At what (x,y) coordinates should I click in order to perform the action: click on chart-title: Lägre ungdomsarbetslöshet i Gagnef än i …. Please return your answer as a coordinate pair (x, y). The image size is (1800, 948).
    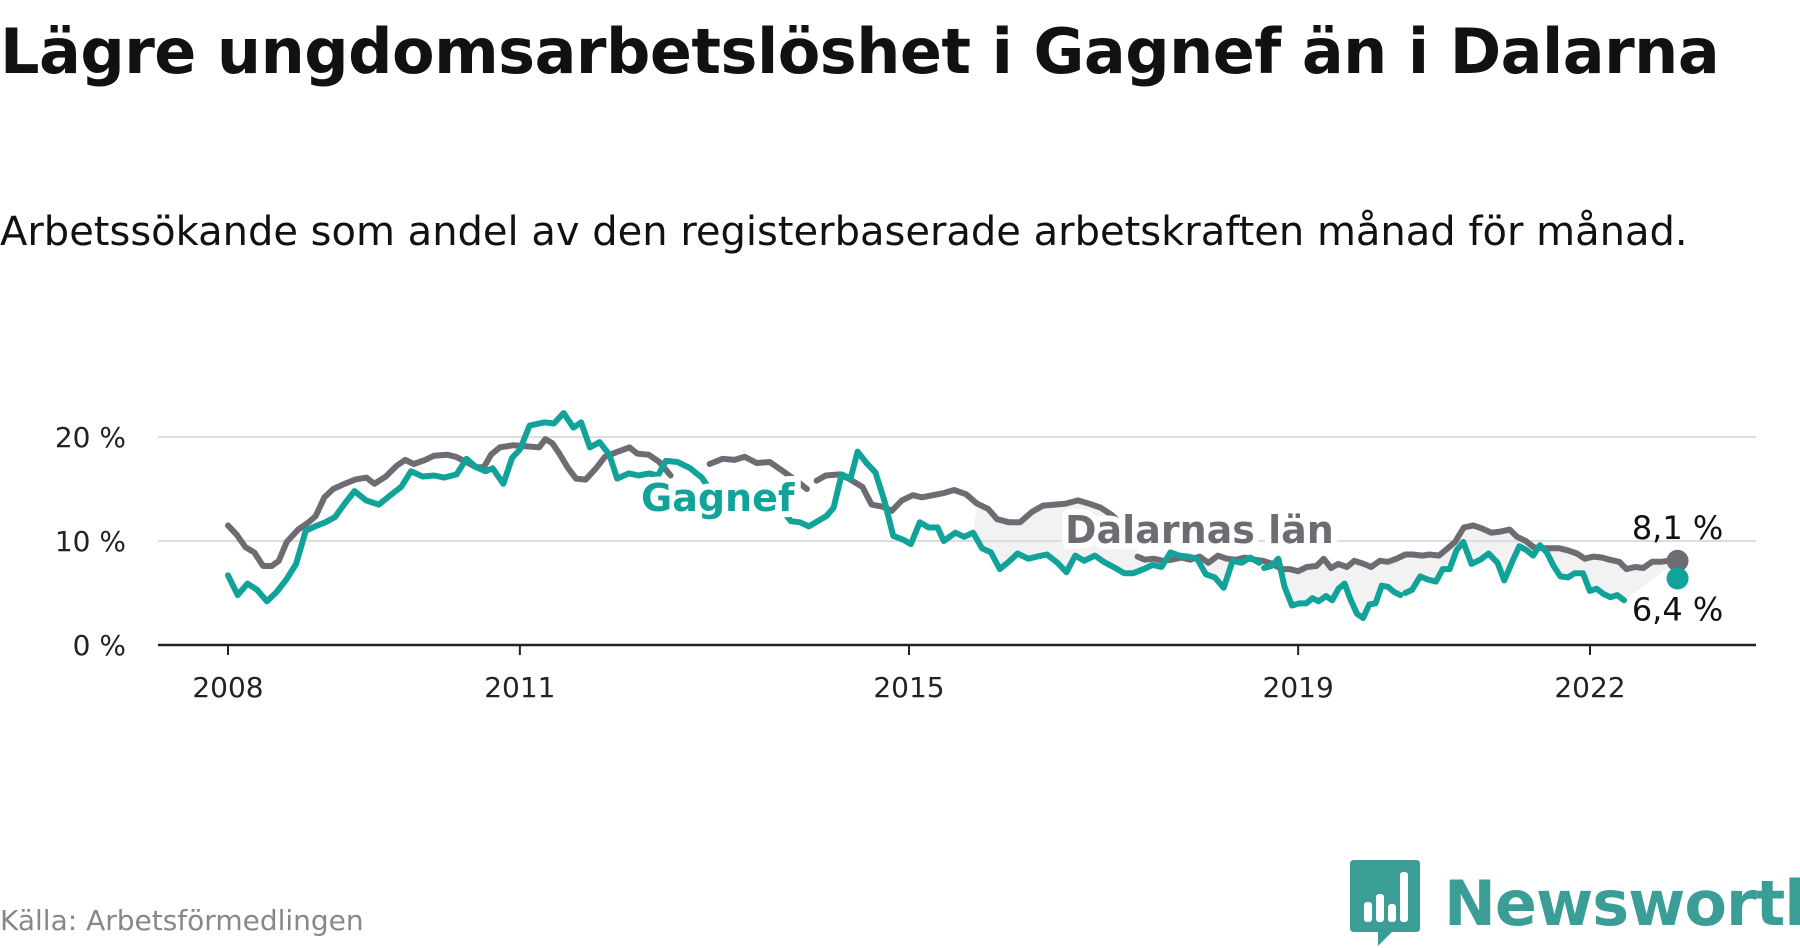
    Looking at the image, I should click on (860, 51).